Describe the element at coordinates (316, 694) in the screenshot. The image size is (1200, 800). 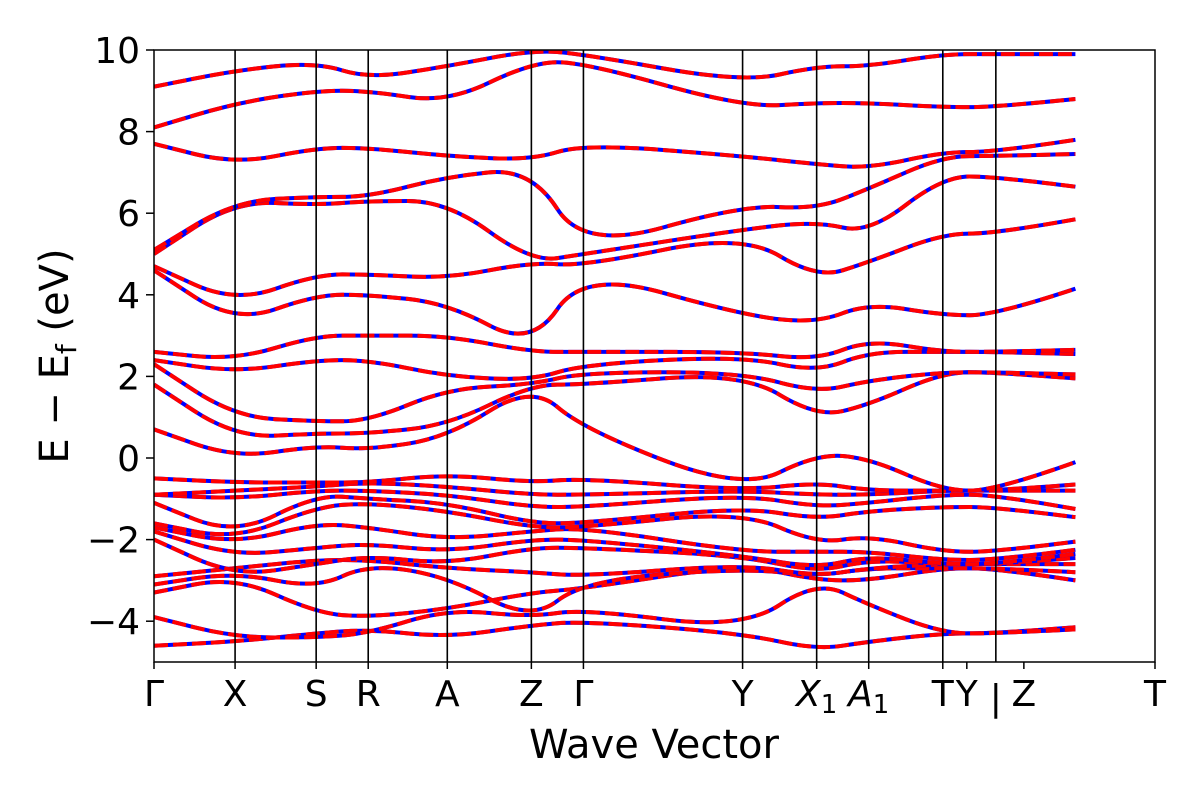
I see `x-tick-label-2: S` at that location.